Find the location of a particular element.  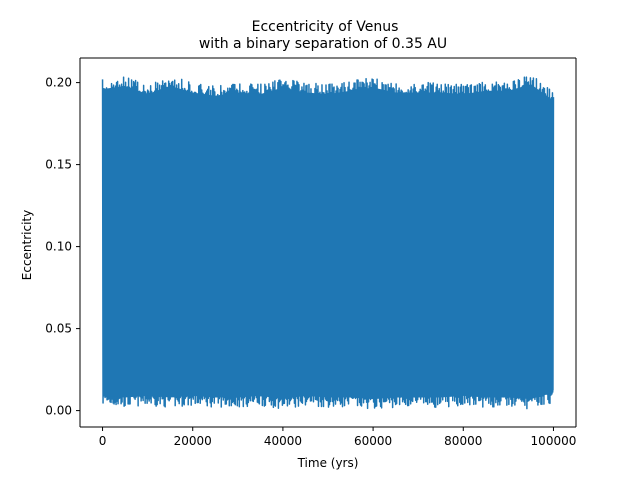

y-axis-label: Eccentricity is located at coordinates (27, 245).